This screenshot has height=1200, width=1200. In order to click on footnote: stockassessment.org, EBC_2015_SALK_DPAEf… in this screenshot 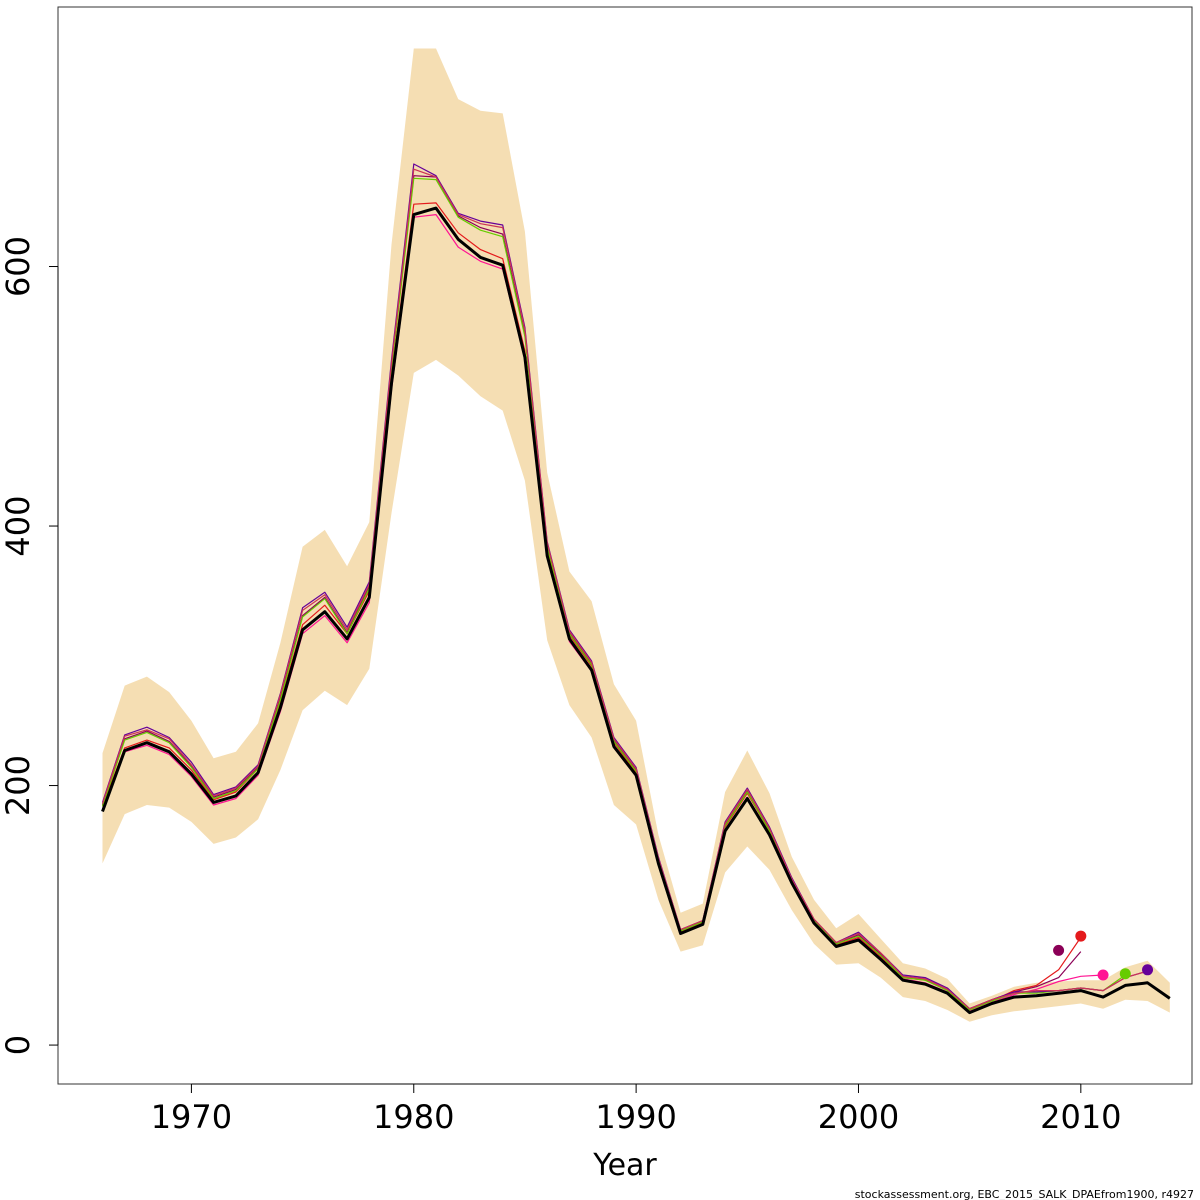, I will do `click(1024, 1194)`.